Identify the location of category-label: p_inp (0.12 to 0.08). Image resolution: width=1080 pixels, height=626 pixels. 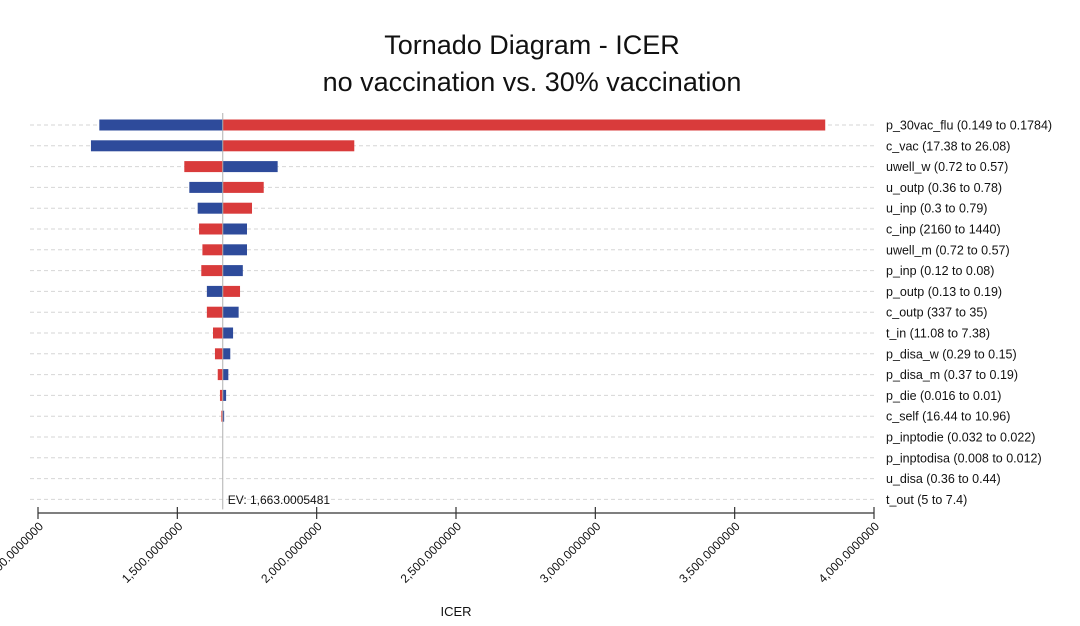
(940, 271).